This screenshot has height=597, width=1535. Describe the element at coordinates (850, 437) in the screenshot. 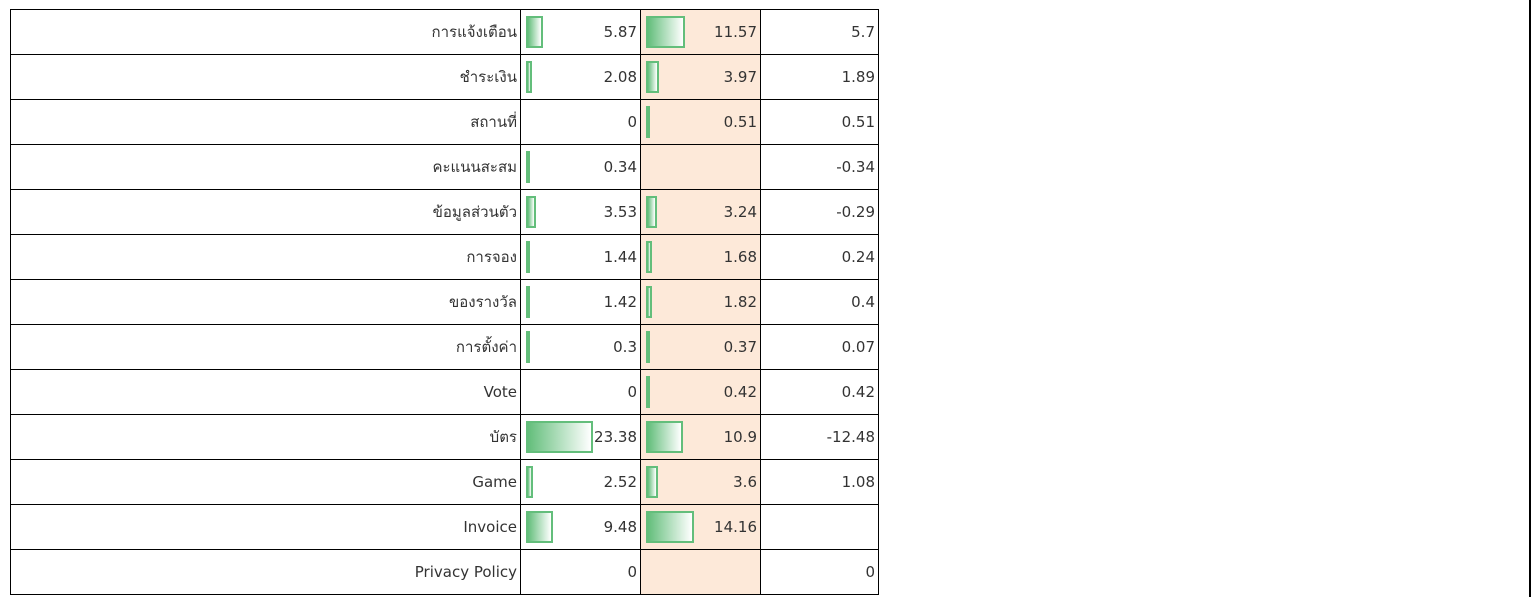

I see `value-text: -12.48` at that location.